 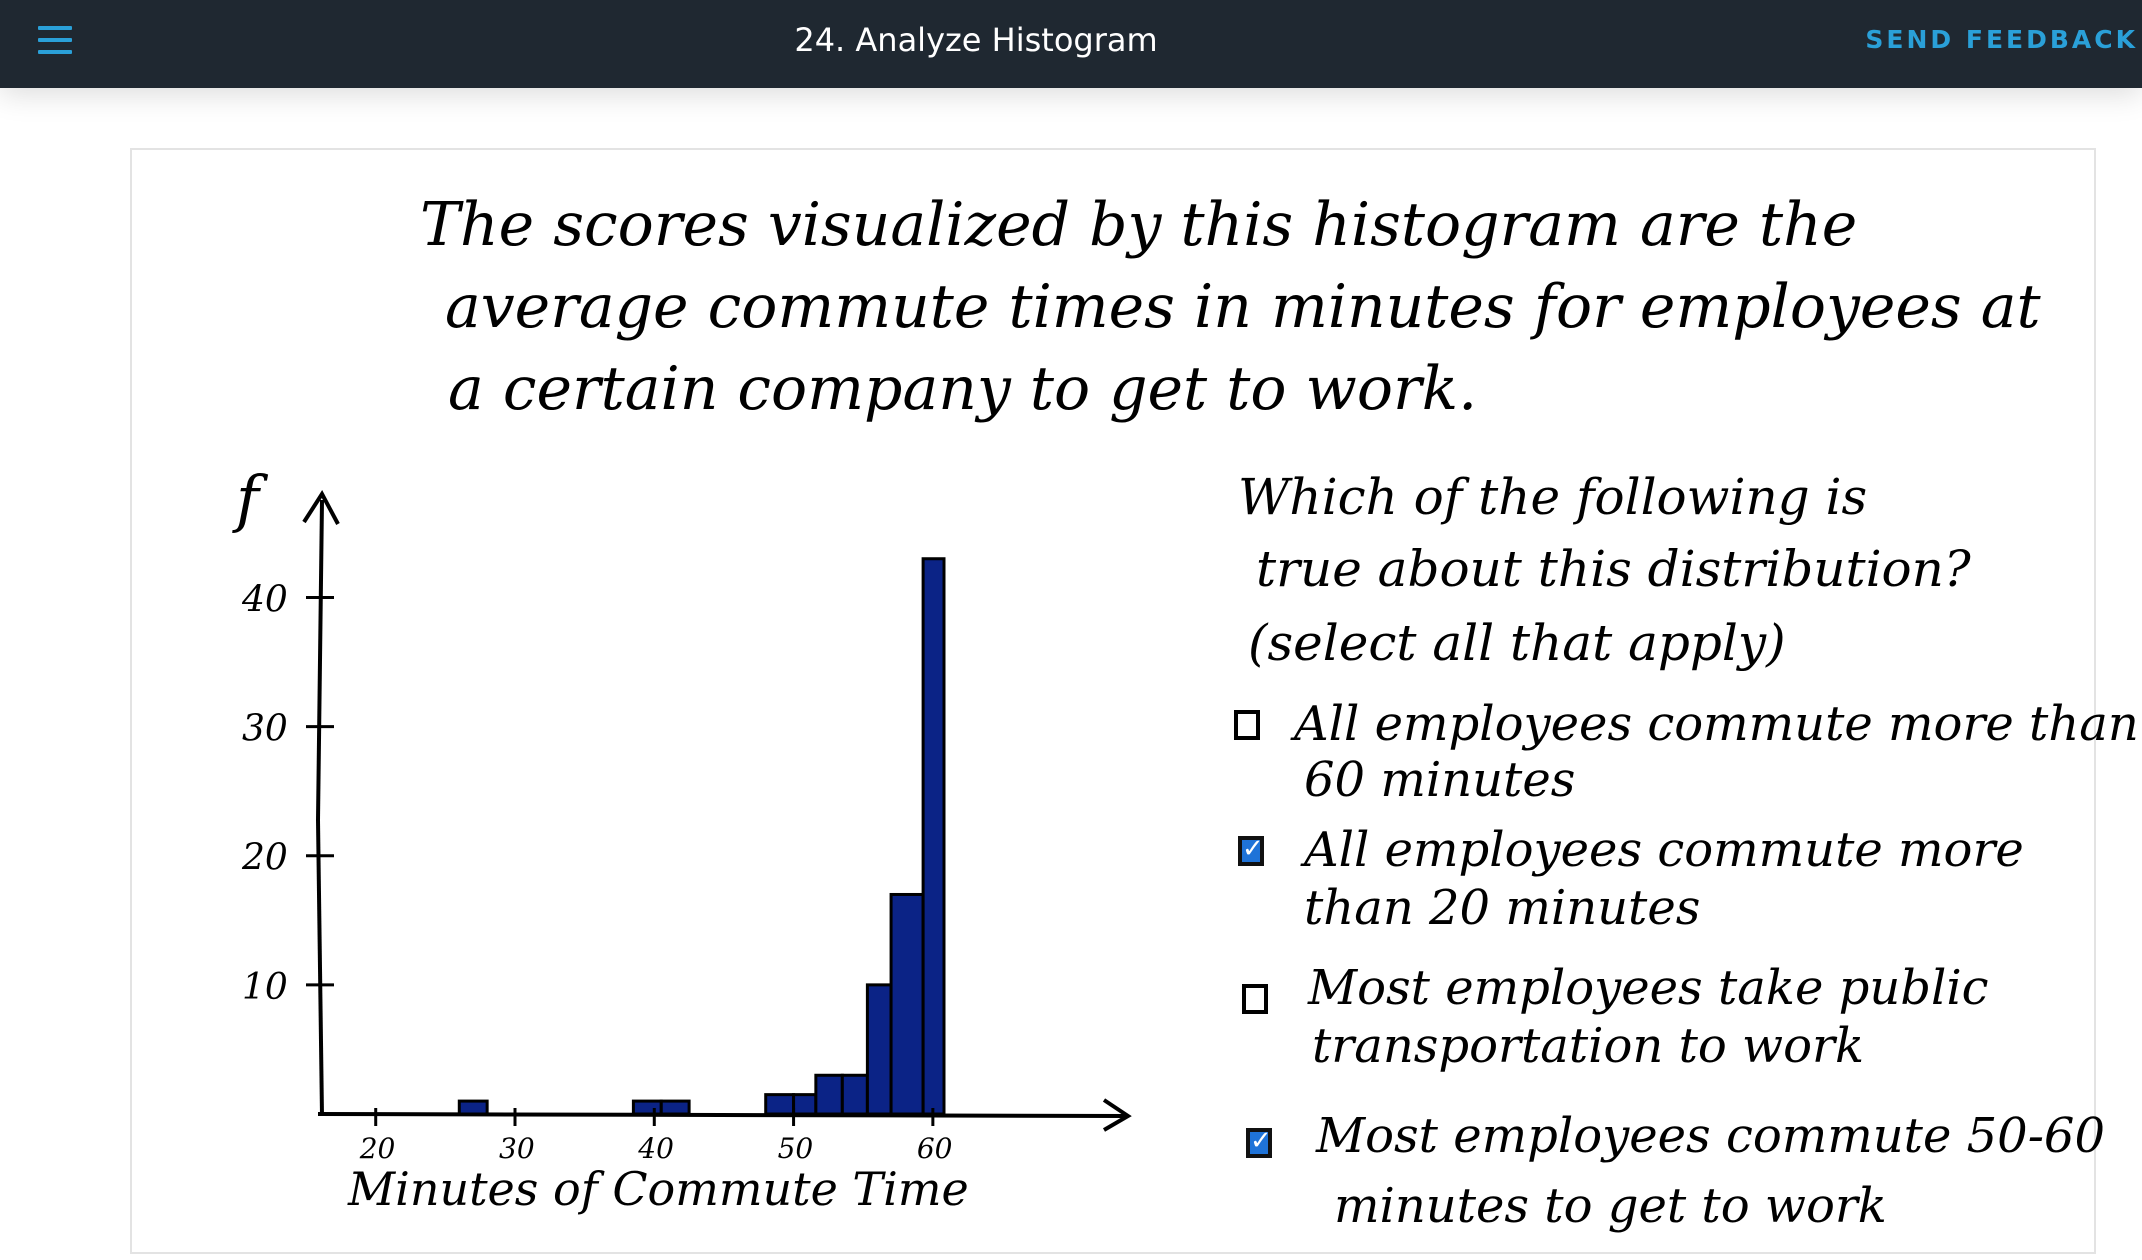 What do you see at coordinates (963, 389) in the screenshot?
I see `prompt-line: a certain company to get to work.` at bounding box center [963, 389].